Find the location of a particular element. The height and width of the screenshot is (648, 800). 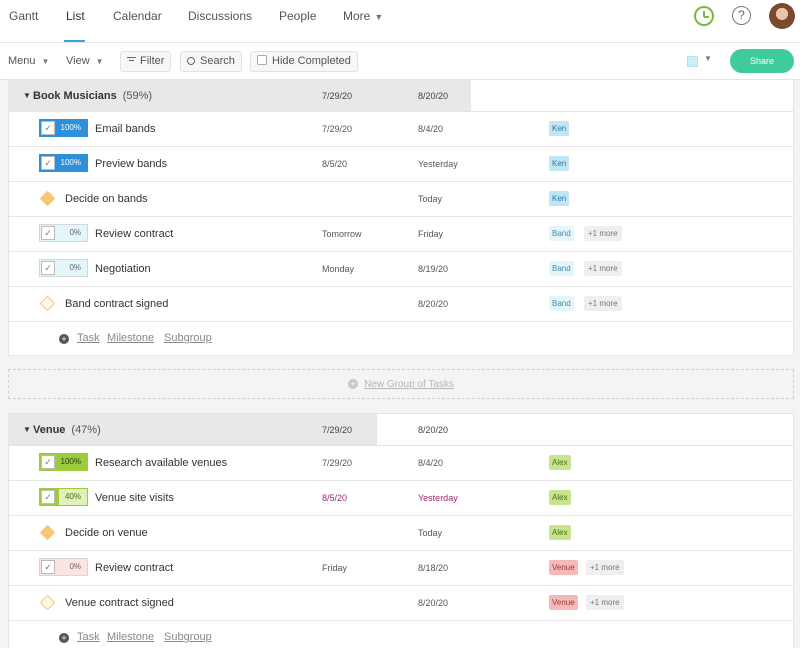

group-percent: (47%) is located at coordinates (86, 430).